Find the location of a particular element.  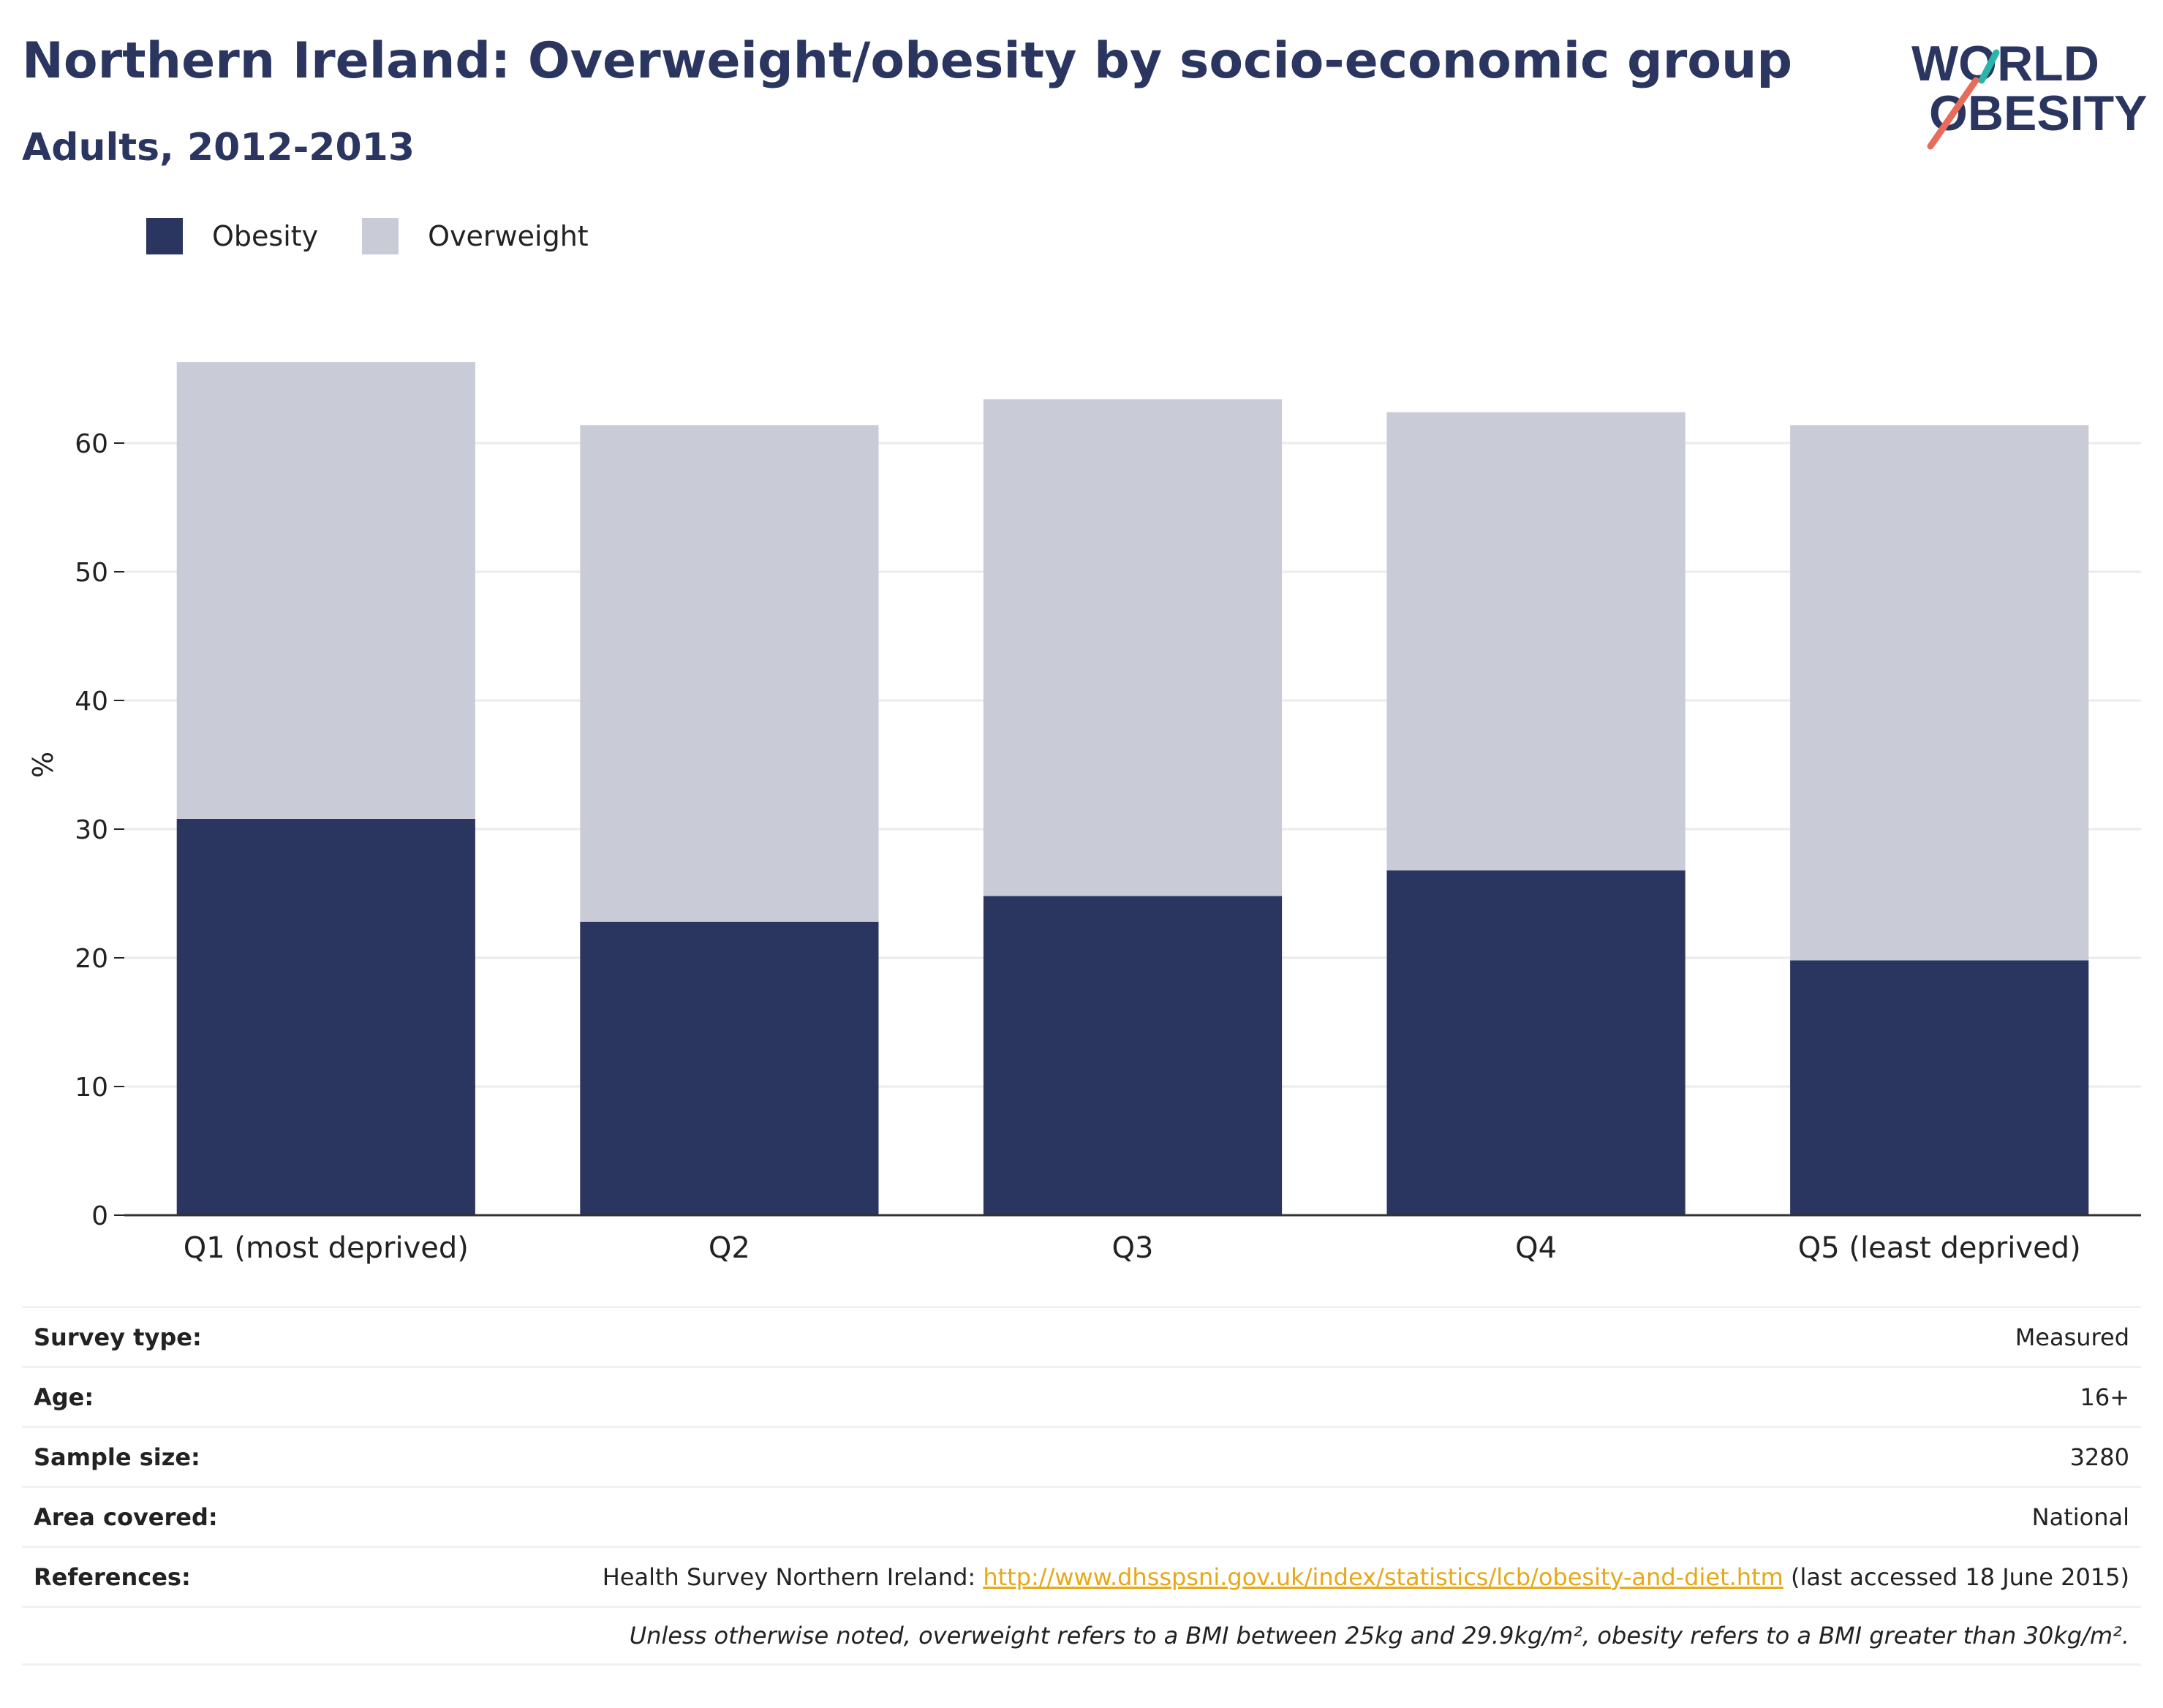

age-value: 16+ is located at coordinates (2104, 1397).